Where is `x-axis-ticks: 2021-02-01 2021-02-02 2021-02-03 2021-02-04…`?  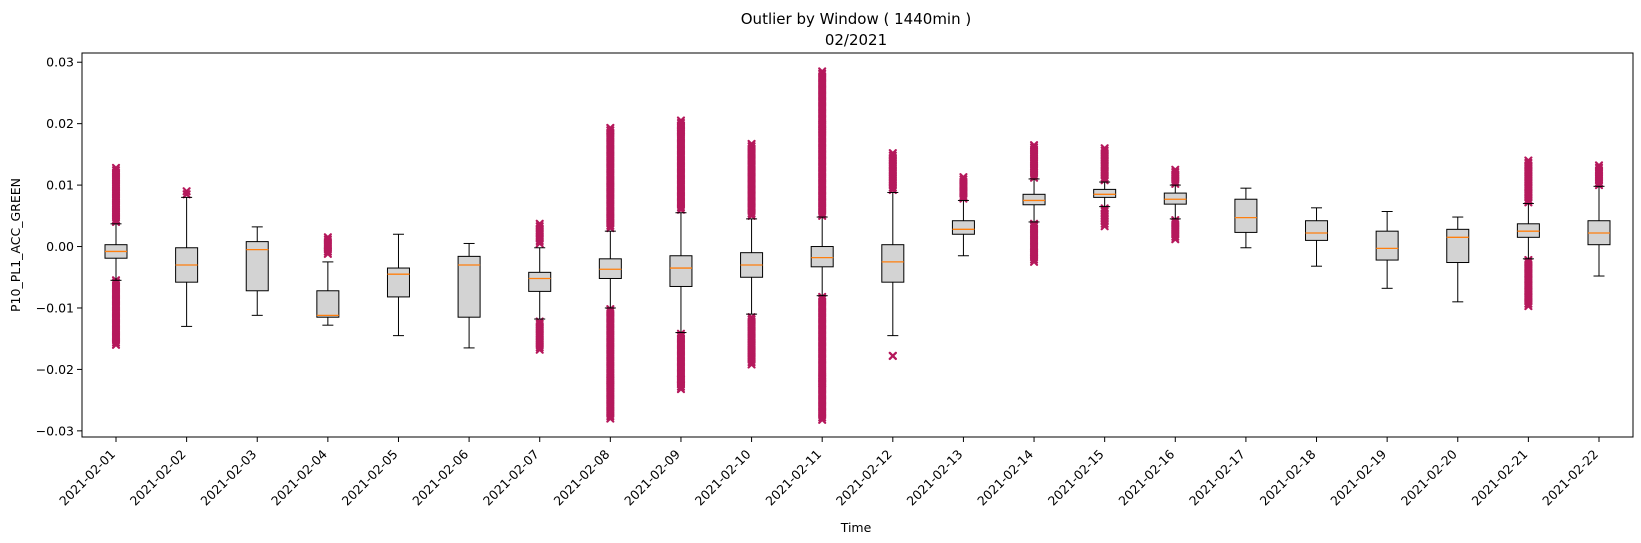
x-axis-ticks: 2021-02-01 2021-02-02 2021-02-03 2021-02-04… is located at coordinates (828, 472).